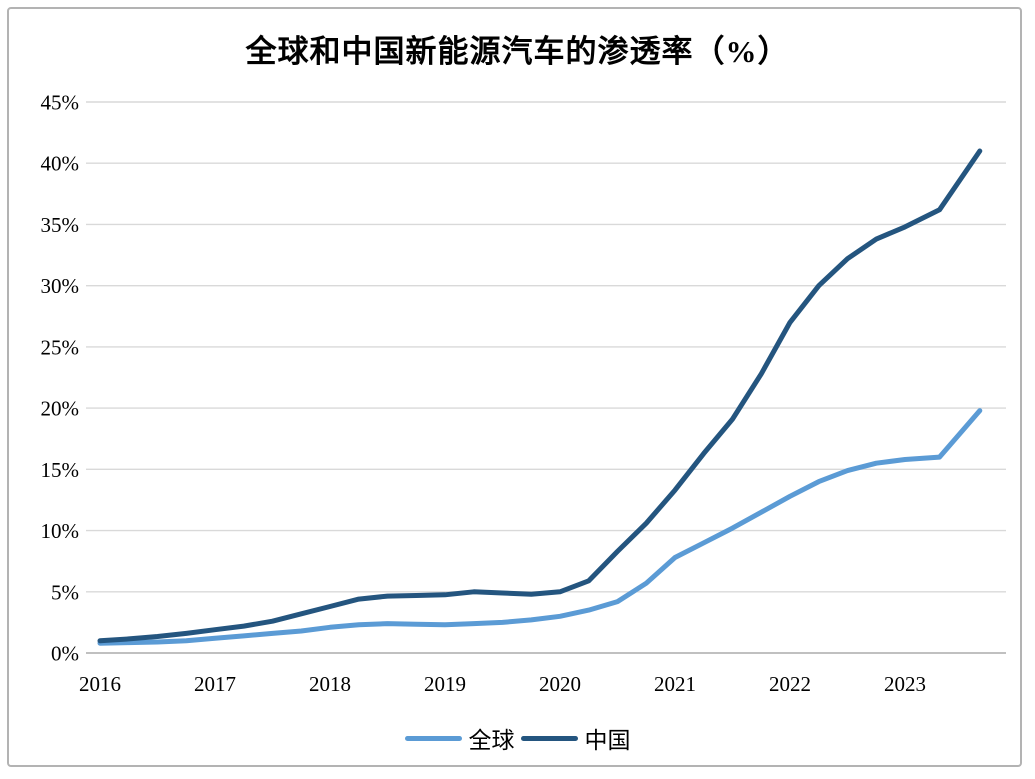 Image resolution: width=1035 pixels, height=779 pixels. What do you see at coordinates (905, 684) in the screenshot?
I see `x-axis-tick-label: 2023` at bounding box center [905, 684].